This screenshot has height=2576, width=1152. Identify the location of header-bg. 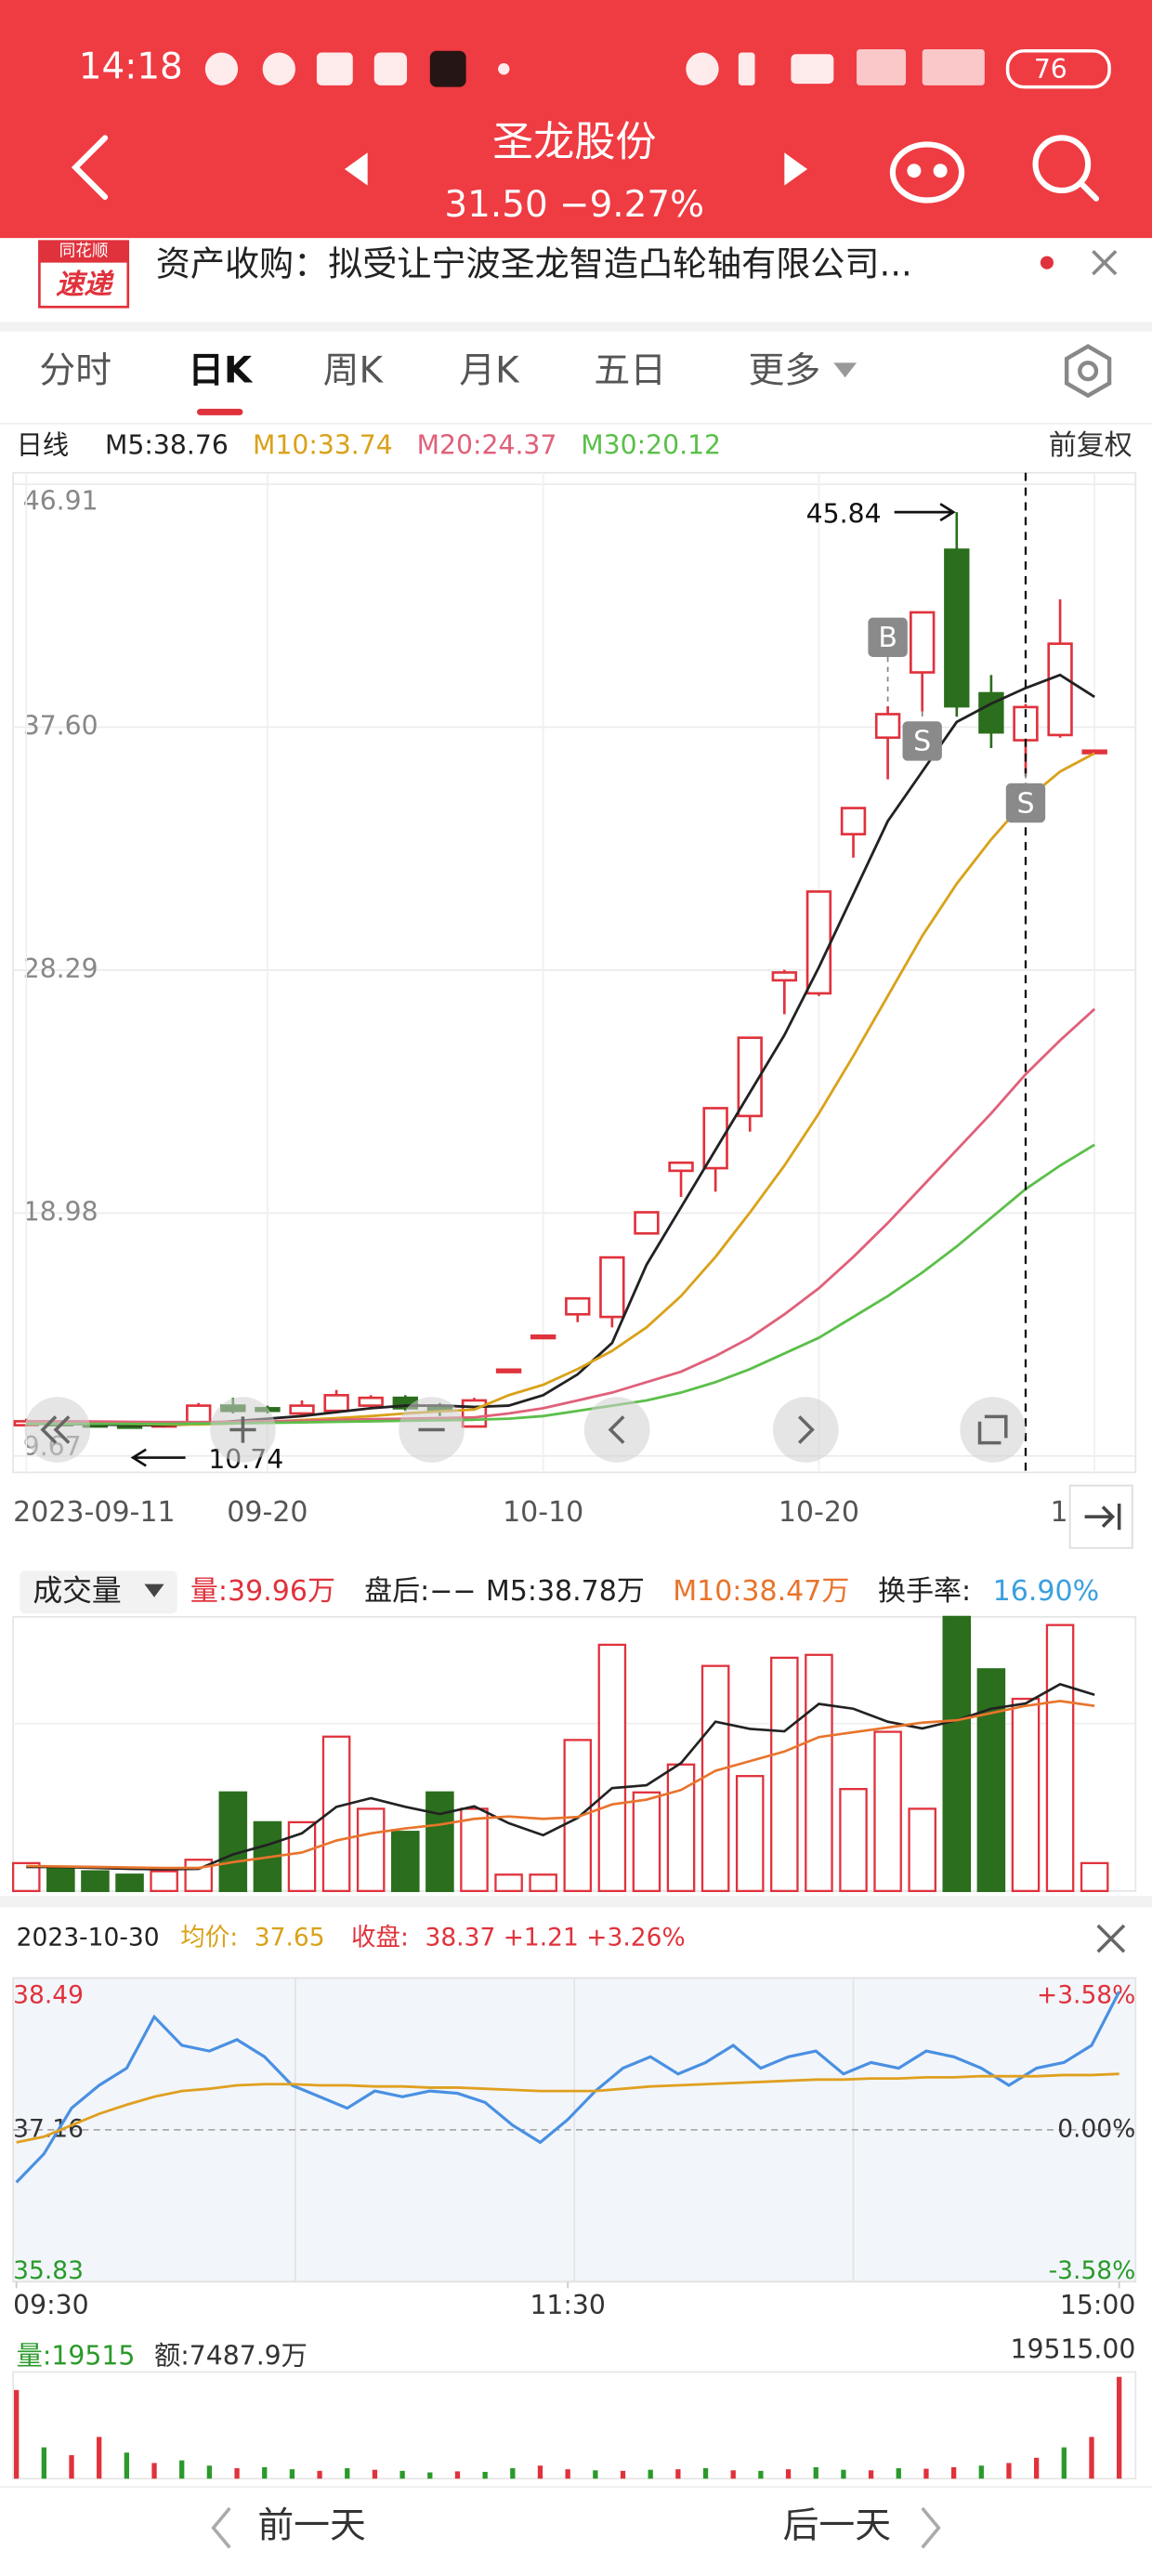
(576, 119).